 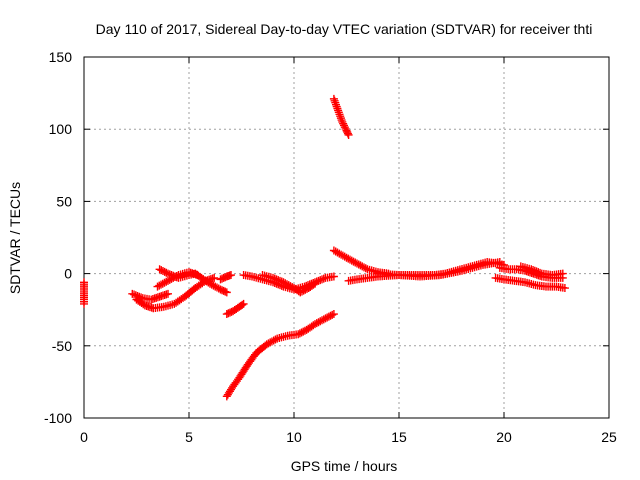 What do you see at coordinates (399, 437) in the screenshot?
I see `x-tick-label: 15` at bounding box center [399, 437].